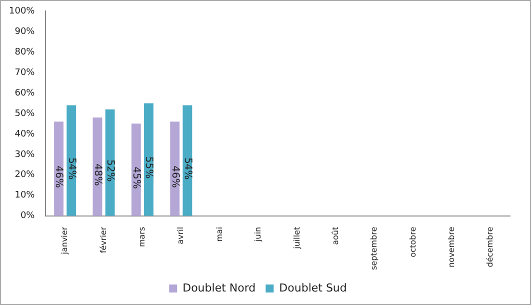 The image size is (531, 305). What do you see at coordinates (313, 287) in the screenshot?
I see `legend-label: Doublet Sud` at bounding box center [313, 287].